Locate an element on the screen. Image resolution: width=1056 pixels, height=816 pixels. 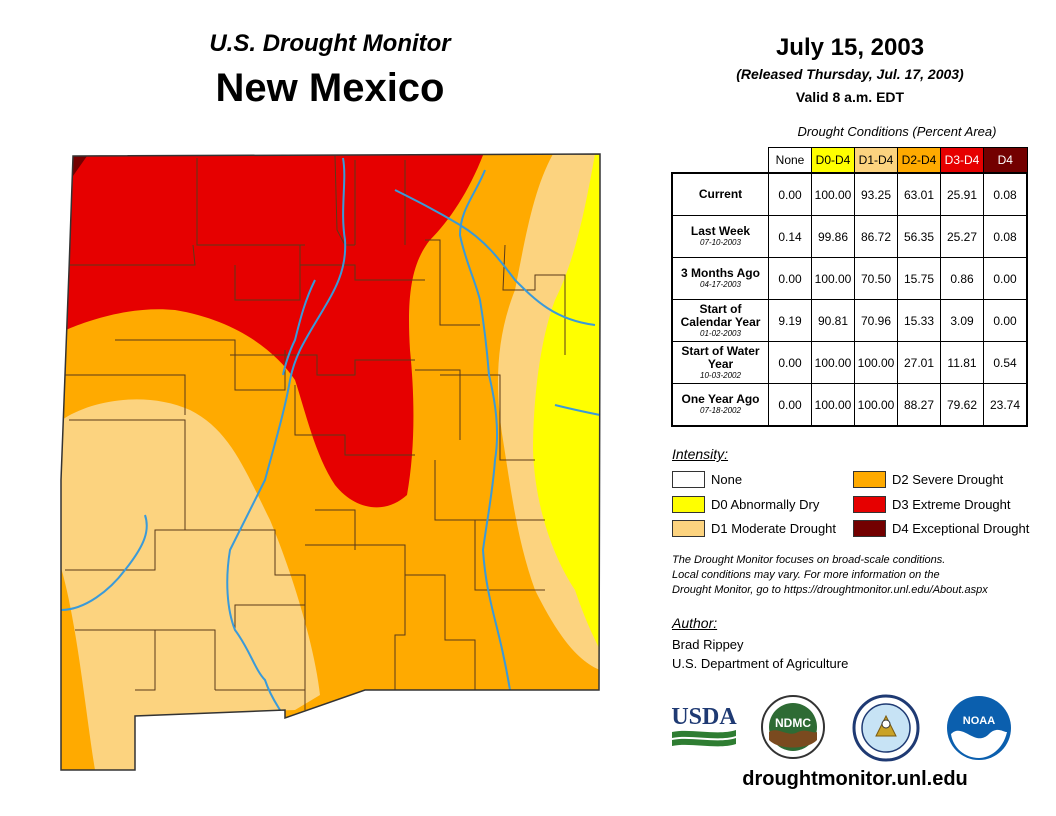
legend-label: None is located at coordinates (727, 480).